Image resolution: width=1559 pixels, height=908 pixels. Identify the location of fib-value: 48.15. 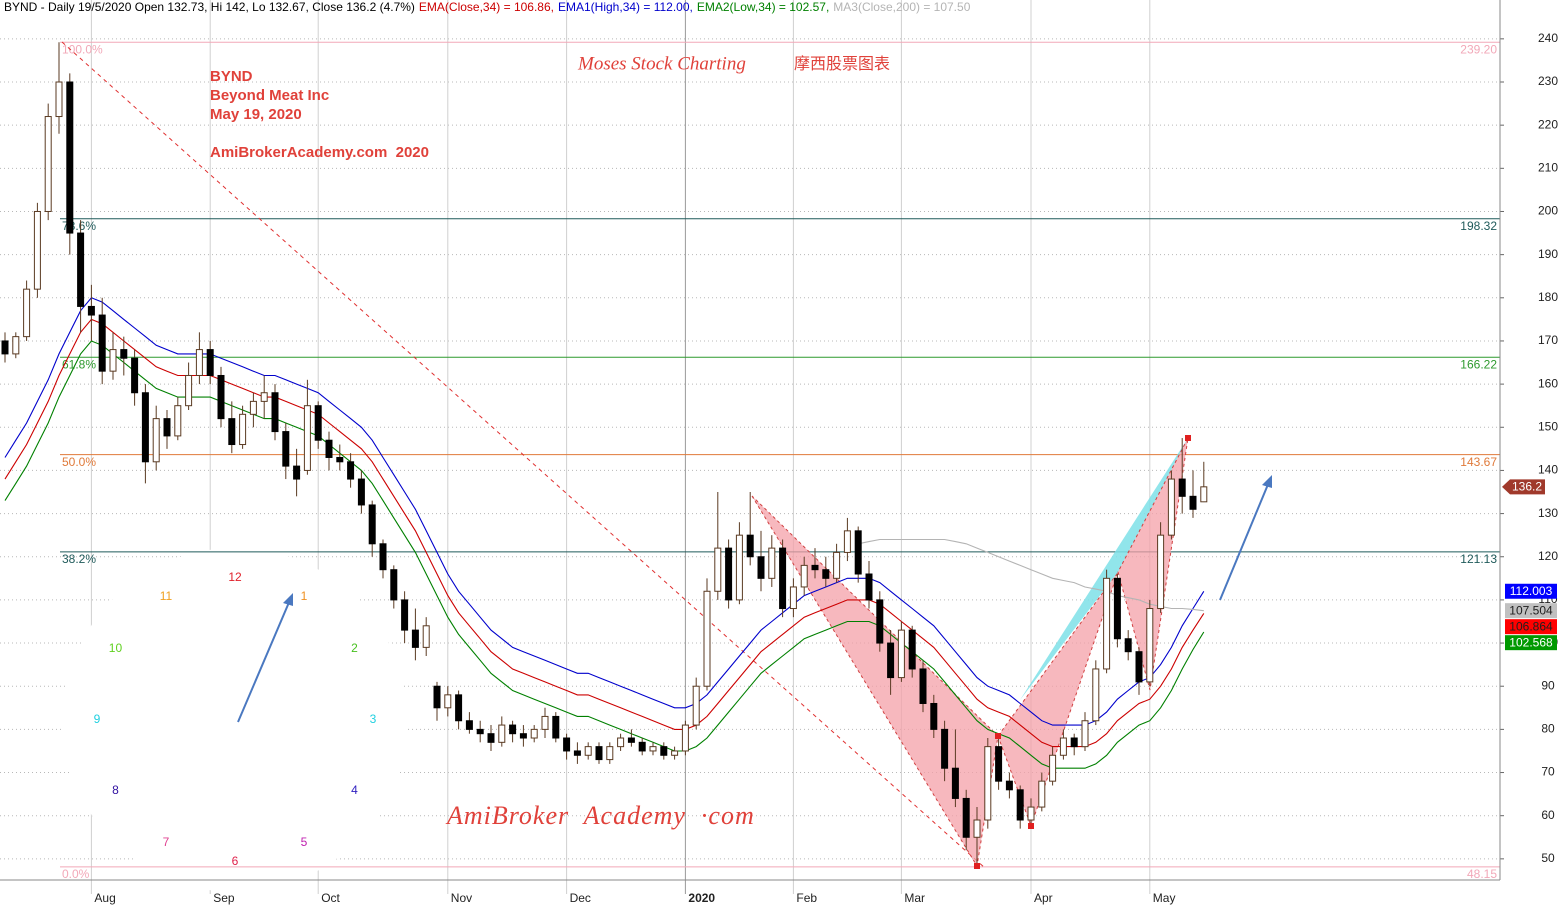
(1482, 874).